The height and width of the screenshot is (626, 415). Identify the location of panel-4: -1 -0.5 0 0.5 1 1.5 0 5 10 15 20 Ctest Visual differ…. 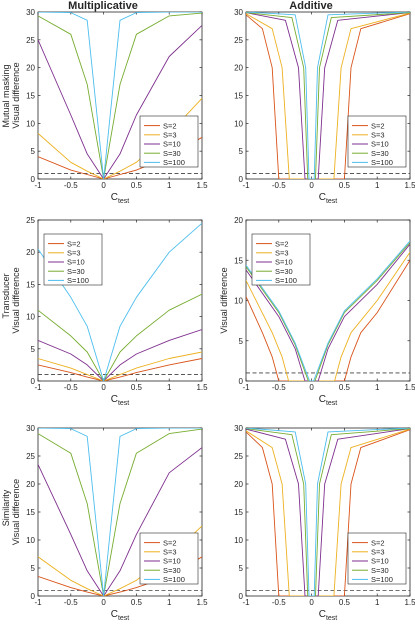
(317, 311).